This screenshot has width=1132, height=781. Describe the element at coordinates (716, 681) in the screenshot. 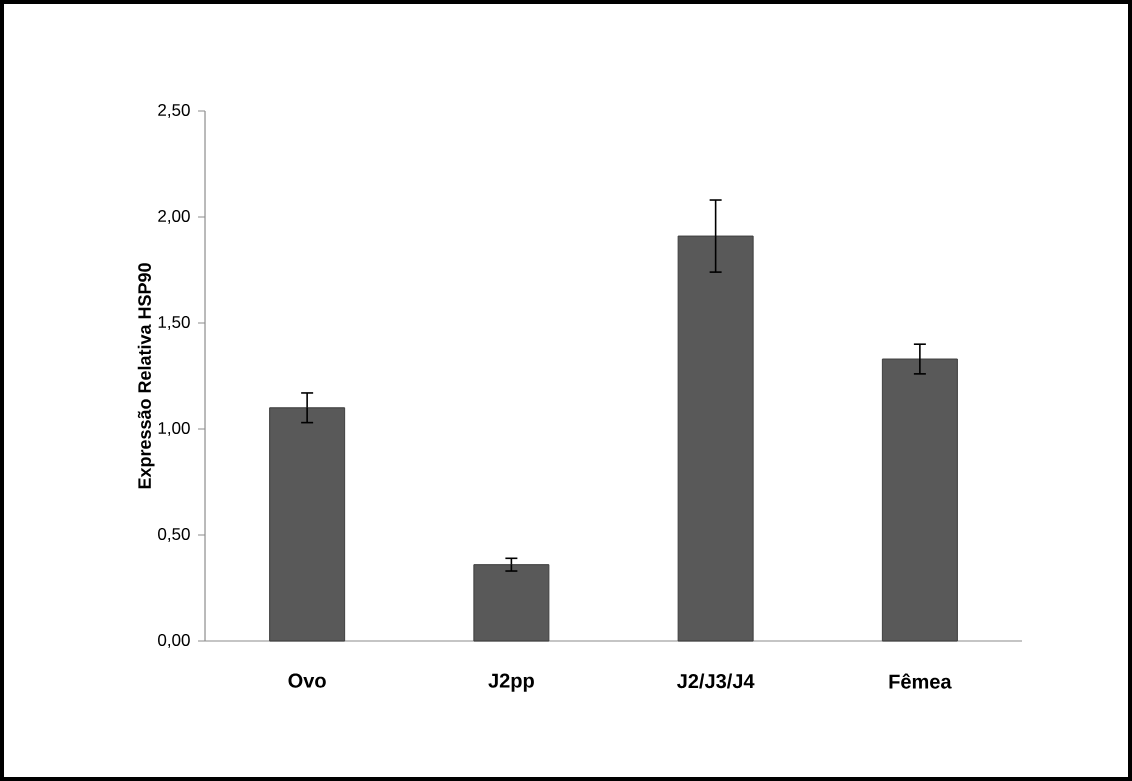

I see `x-tick-label: J2/J3/J4` at that location.